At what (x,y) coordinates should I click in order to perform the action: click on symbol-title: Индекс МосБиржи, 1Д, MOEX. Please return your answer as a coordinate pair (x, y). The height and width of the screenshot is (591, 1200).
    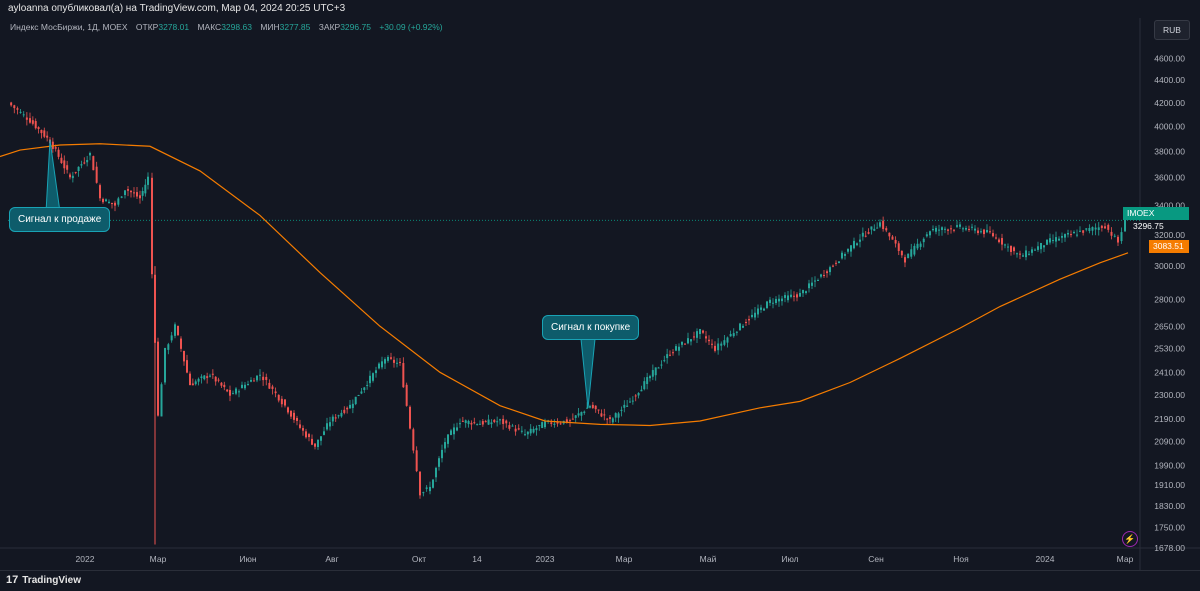
    Looking at the image, I should click on (69, 27).